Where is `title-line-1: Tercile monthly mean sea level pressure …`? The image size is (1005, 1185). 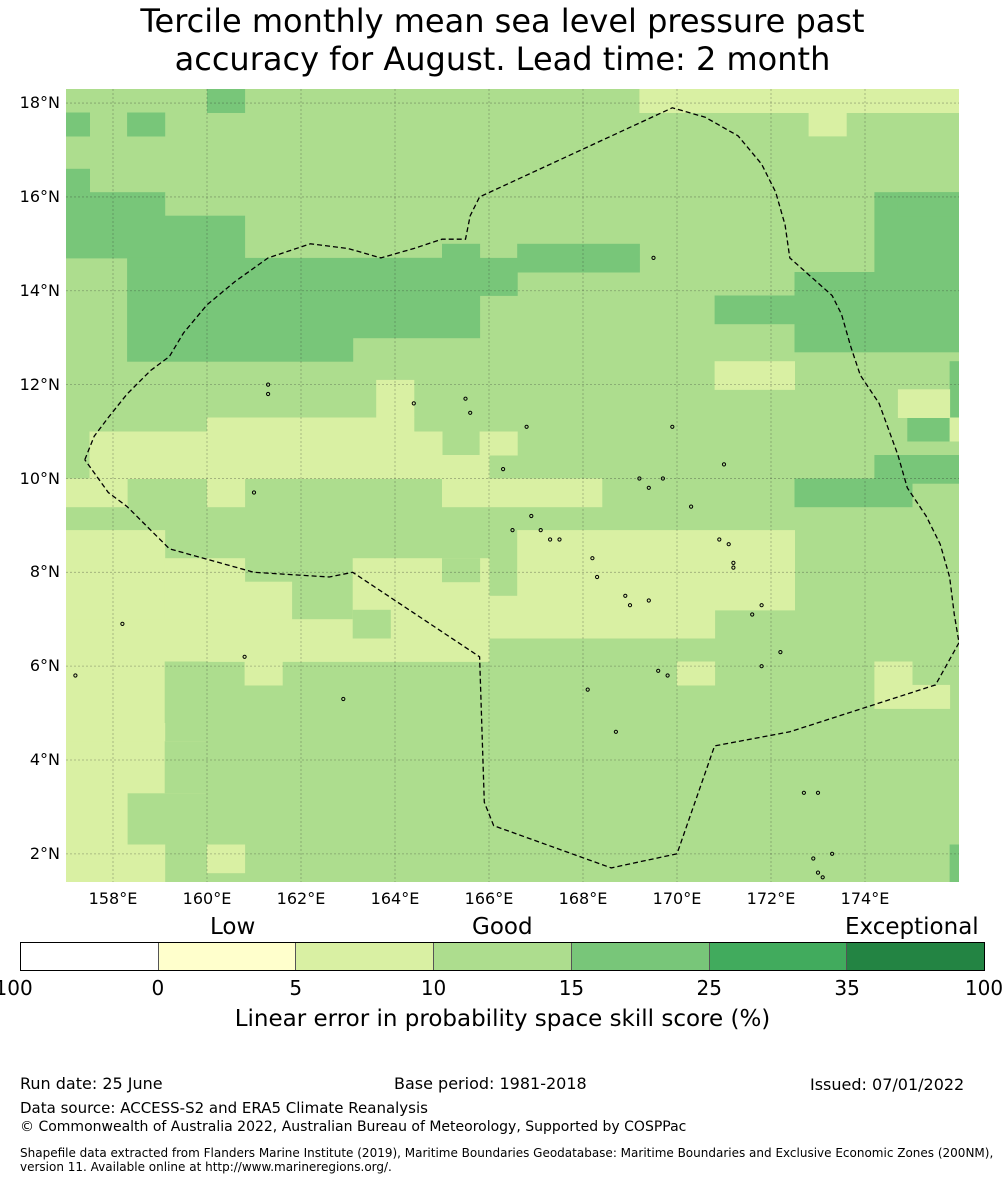
title-line-1: Tercile monthly mean sea level pressure … is located at coordinates (502, 21).